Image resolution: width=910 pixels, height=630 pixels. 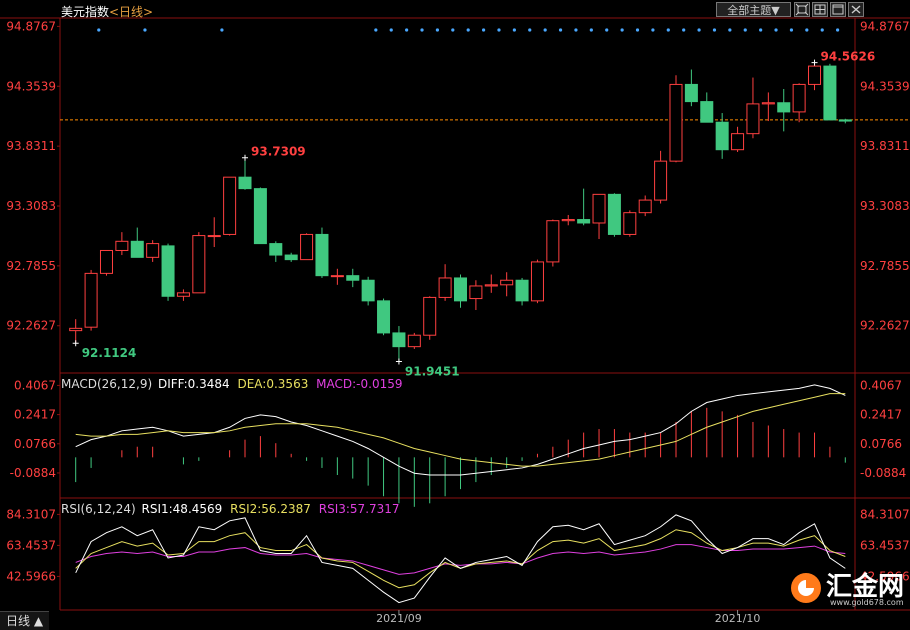 What do you see at coordinates (820, 9) in the screenshot?
I see `grid-icon` at bounding box center [820, 9].